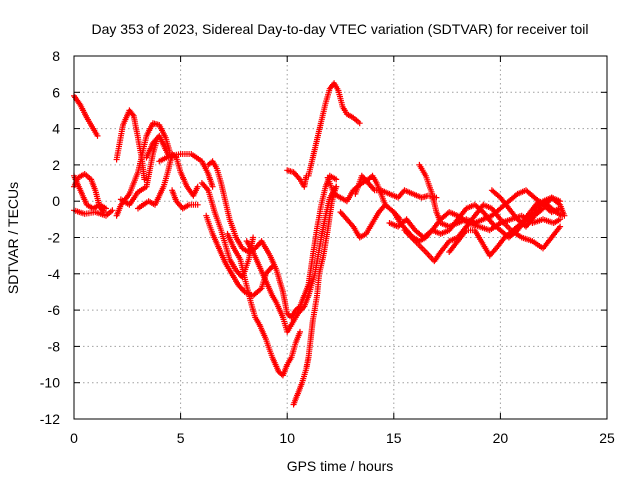  I want to click on x-tick-label: 5, so click(181, 438).